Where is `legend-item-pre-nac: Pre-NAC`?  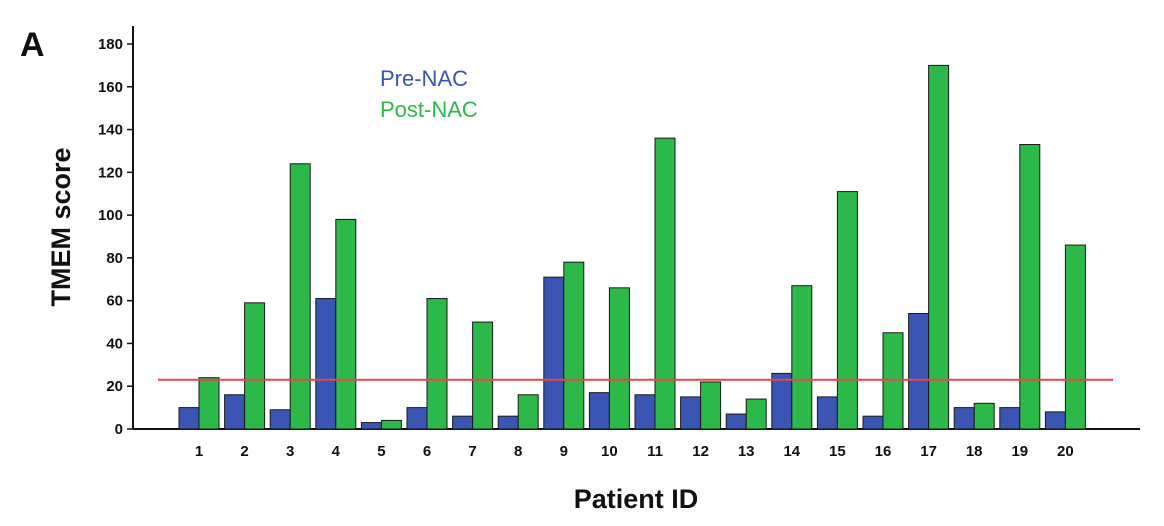 legend-item-pre-nac: Pre-NAC is located at coordinates (424, 78).